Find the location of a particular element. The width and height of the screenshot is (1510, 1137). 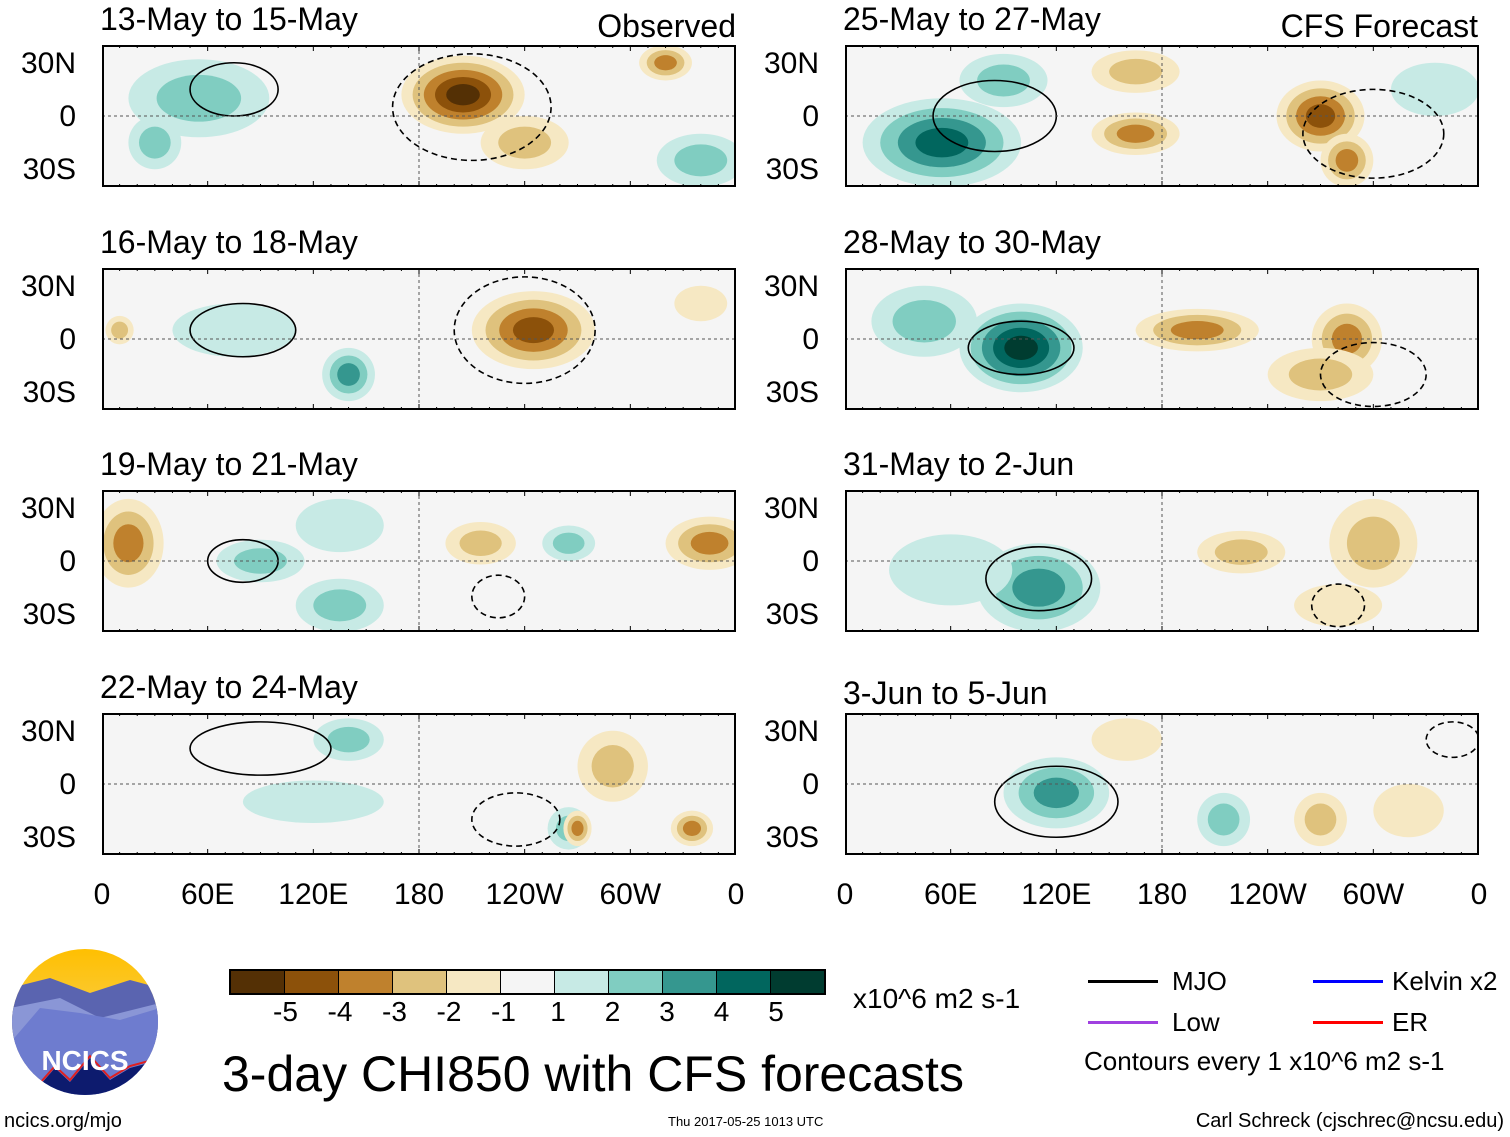

panel-title: 28-May to 30-May is located at coordinates (972, 242).